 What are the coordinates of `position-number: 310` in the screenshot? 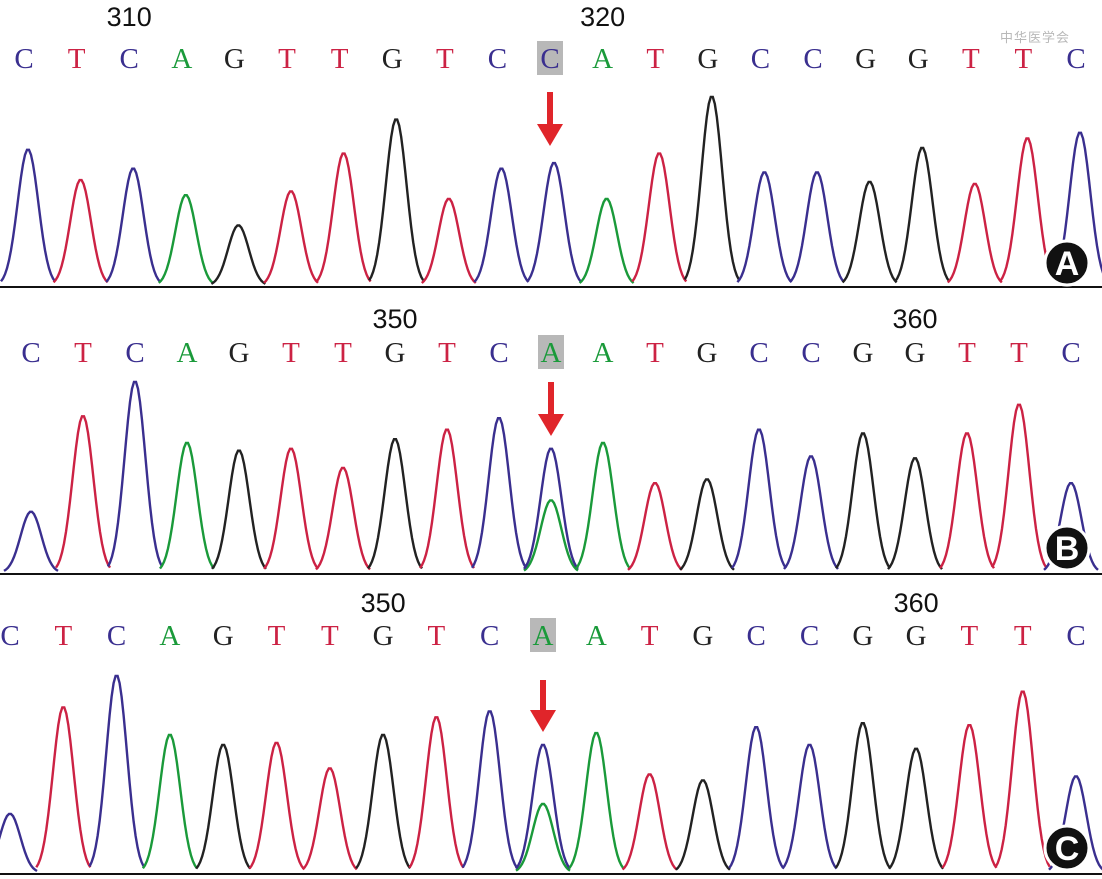 It's located at (129, 17).